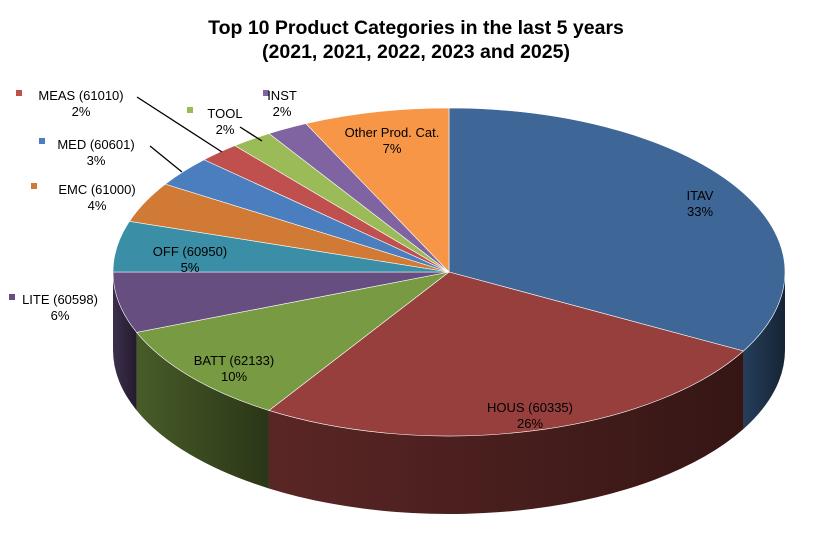 This screenshot has height=538, width=832. Describe the element at coordinates (234, 360) in the screenshot. I see `data-label-name: BATT (62133)` at that location.